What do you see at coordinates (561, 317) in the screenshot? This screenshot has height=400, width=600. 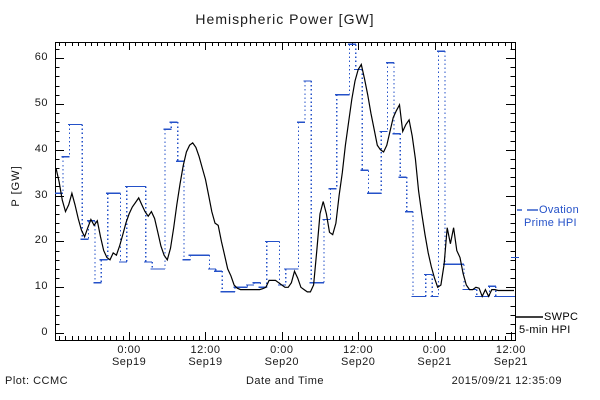 I see `legend-swpc-line1: SWPC` at bounding box center [561, 317].